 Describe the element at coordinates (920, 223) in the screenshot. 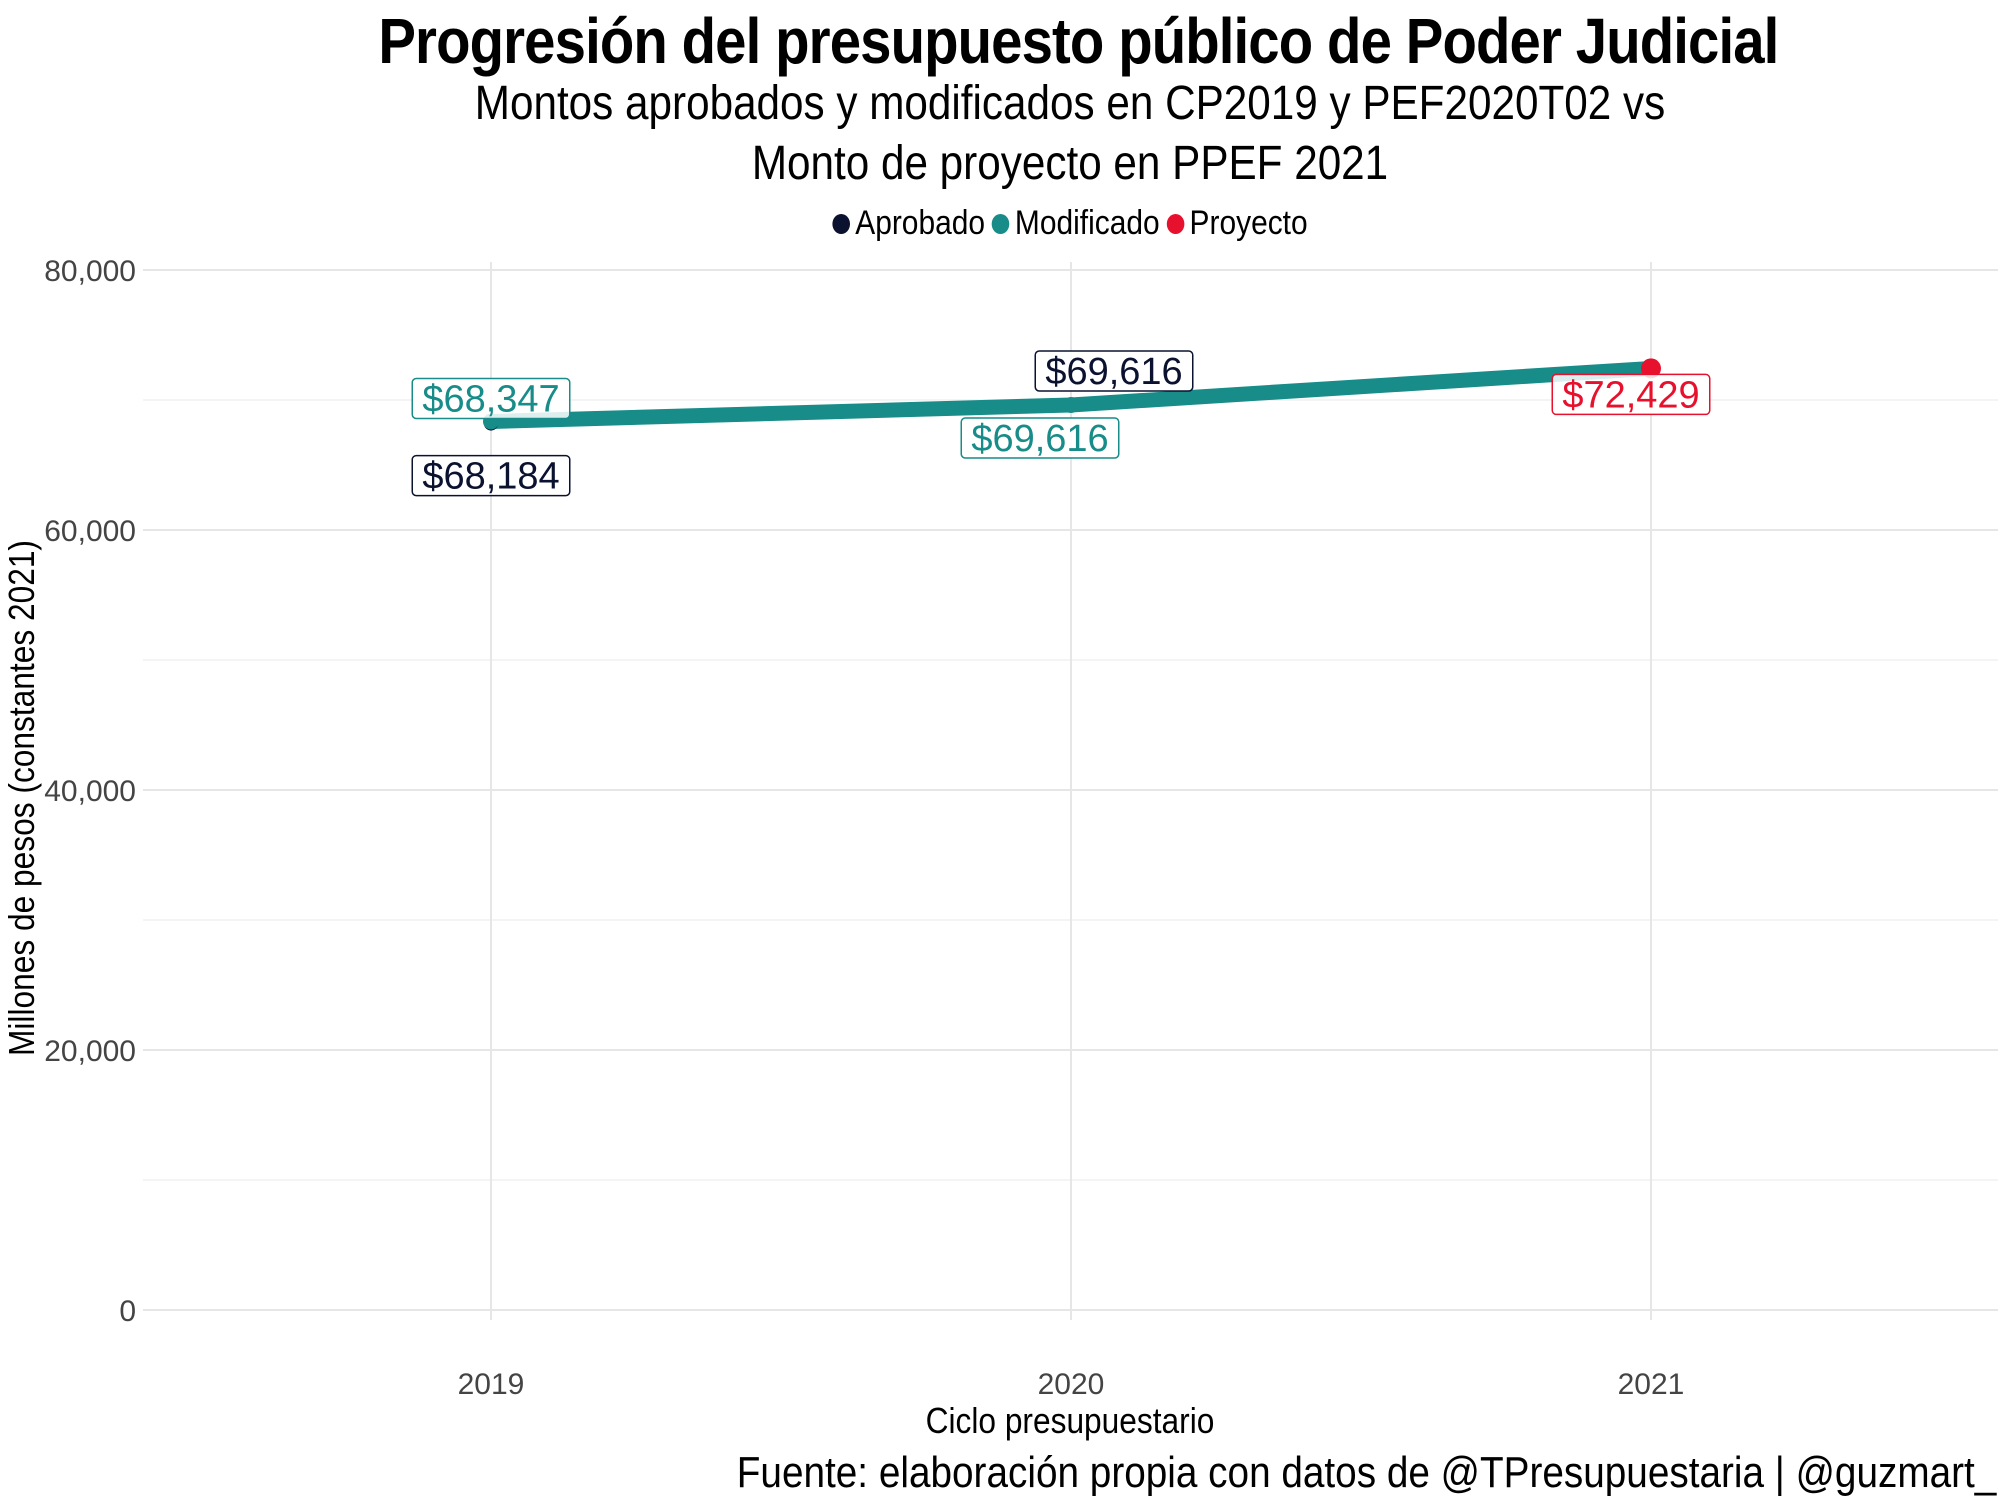

I see `legend-label-aprobado: Aprobado` at that location.